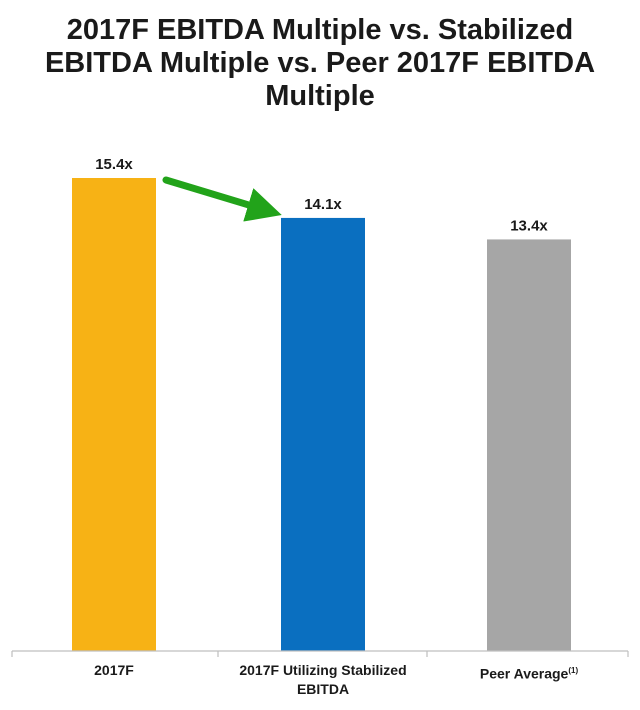  I want to click on chart-title-line-2: EBITDA Multiple vs. Peer 2017F EBITDA, so click(320, 63).